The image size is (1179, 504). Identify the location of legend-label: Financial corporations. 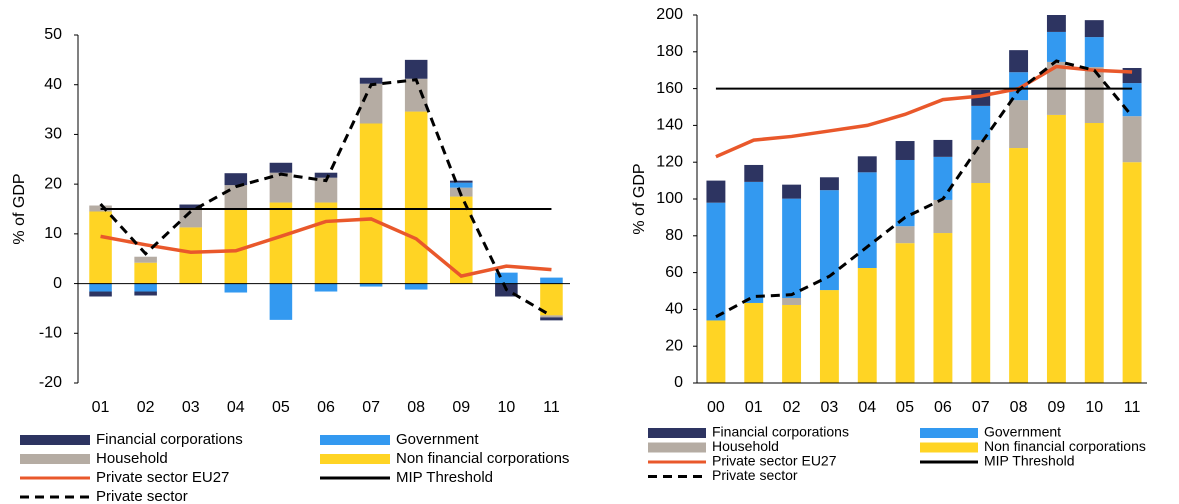
(169, 439).